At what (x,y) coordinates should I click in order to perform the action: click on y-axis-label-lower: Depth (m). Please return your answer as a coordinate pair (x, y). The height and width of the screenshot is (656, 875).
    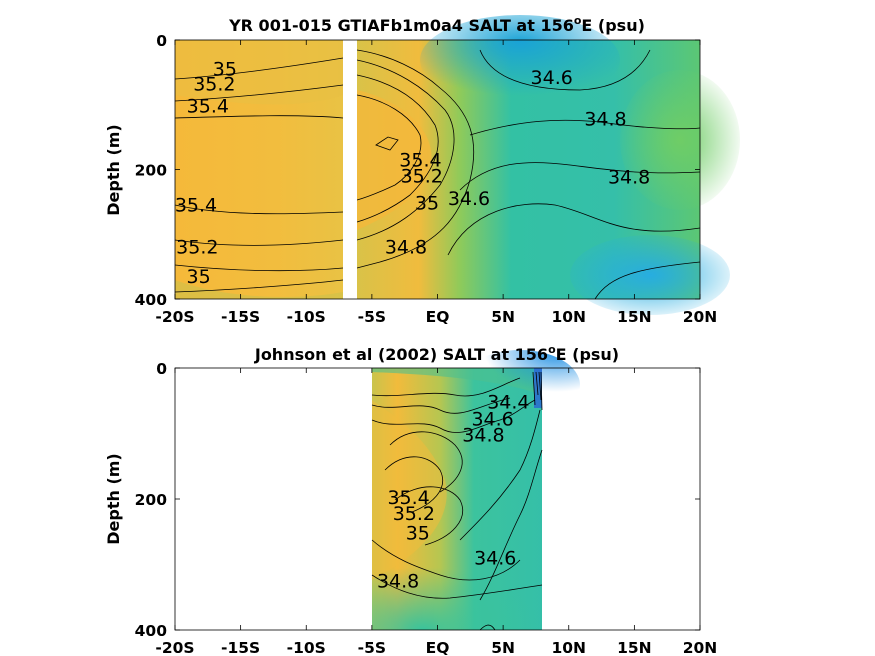
    Looking at the image, I should click on (113, 499).